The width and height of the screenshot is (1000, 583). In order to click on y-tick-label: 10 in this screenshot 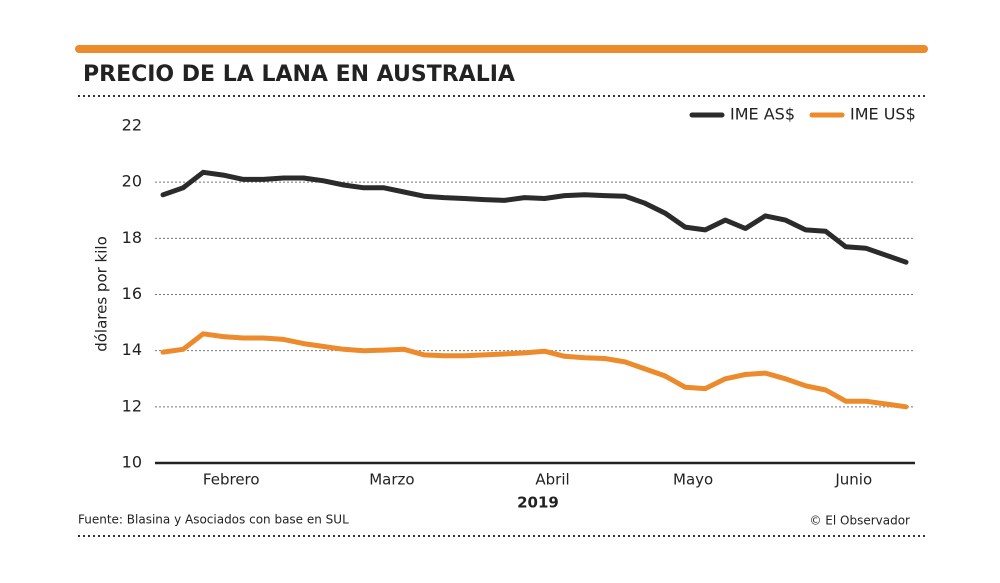, I will do `click(132, 462)`.